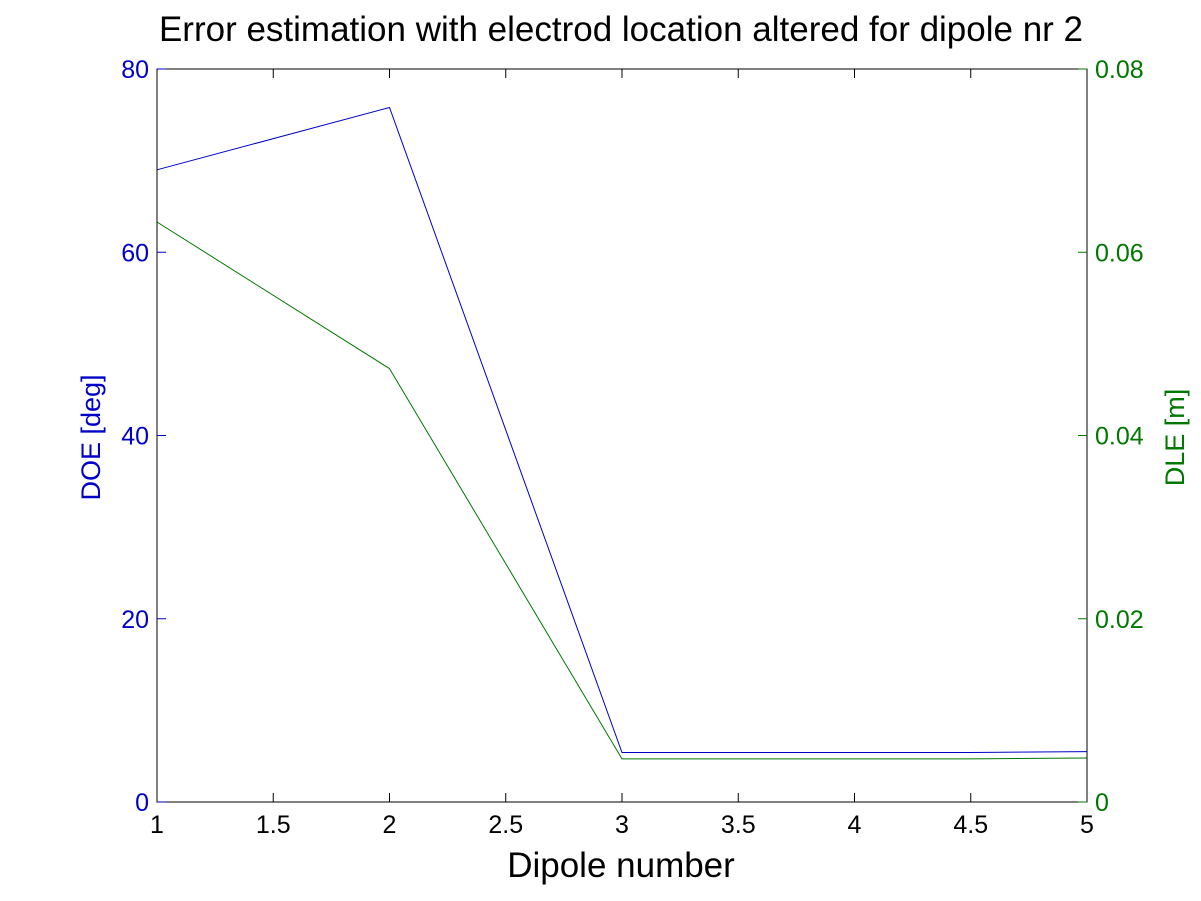 This screenshot has width=1201, height=901. Describe the element at coordinates (622, 825) in the screenshot. I see `x-tick-label: 3` at that location.